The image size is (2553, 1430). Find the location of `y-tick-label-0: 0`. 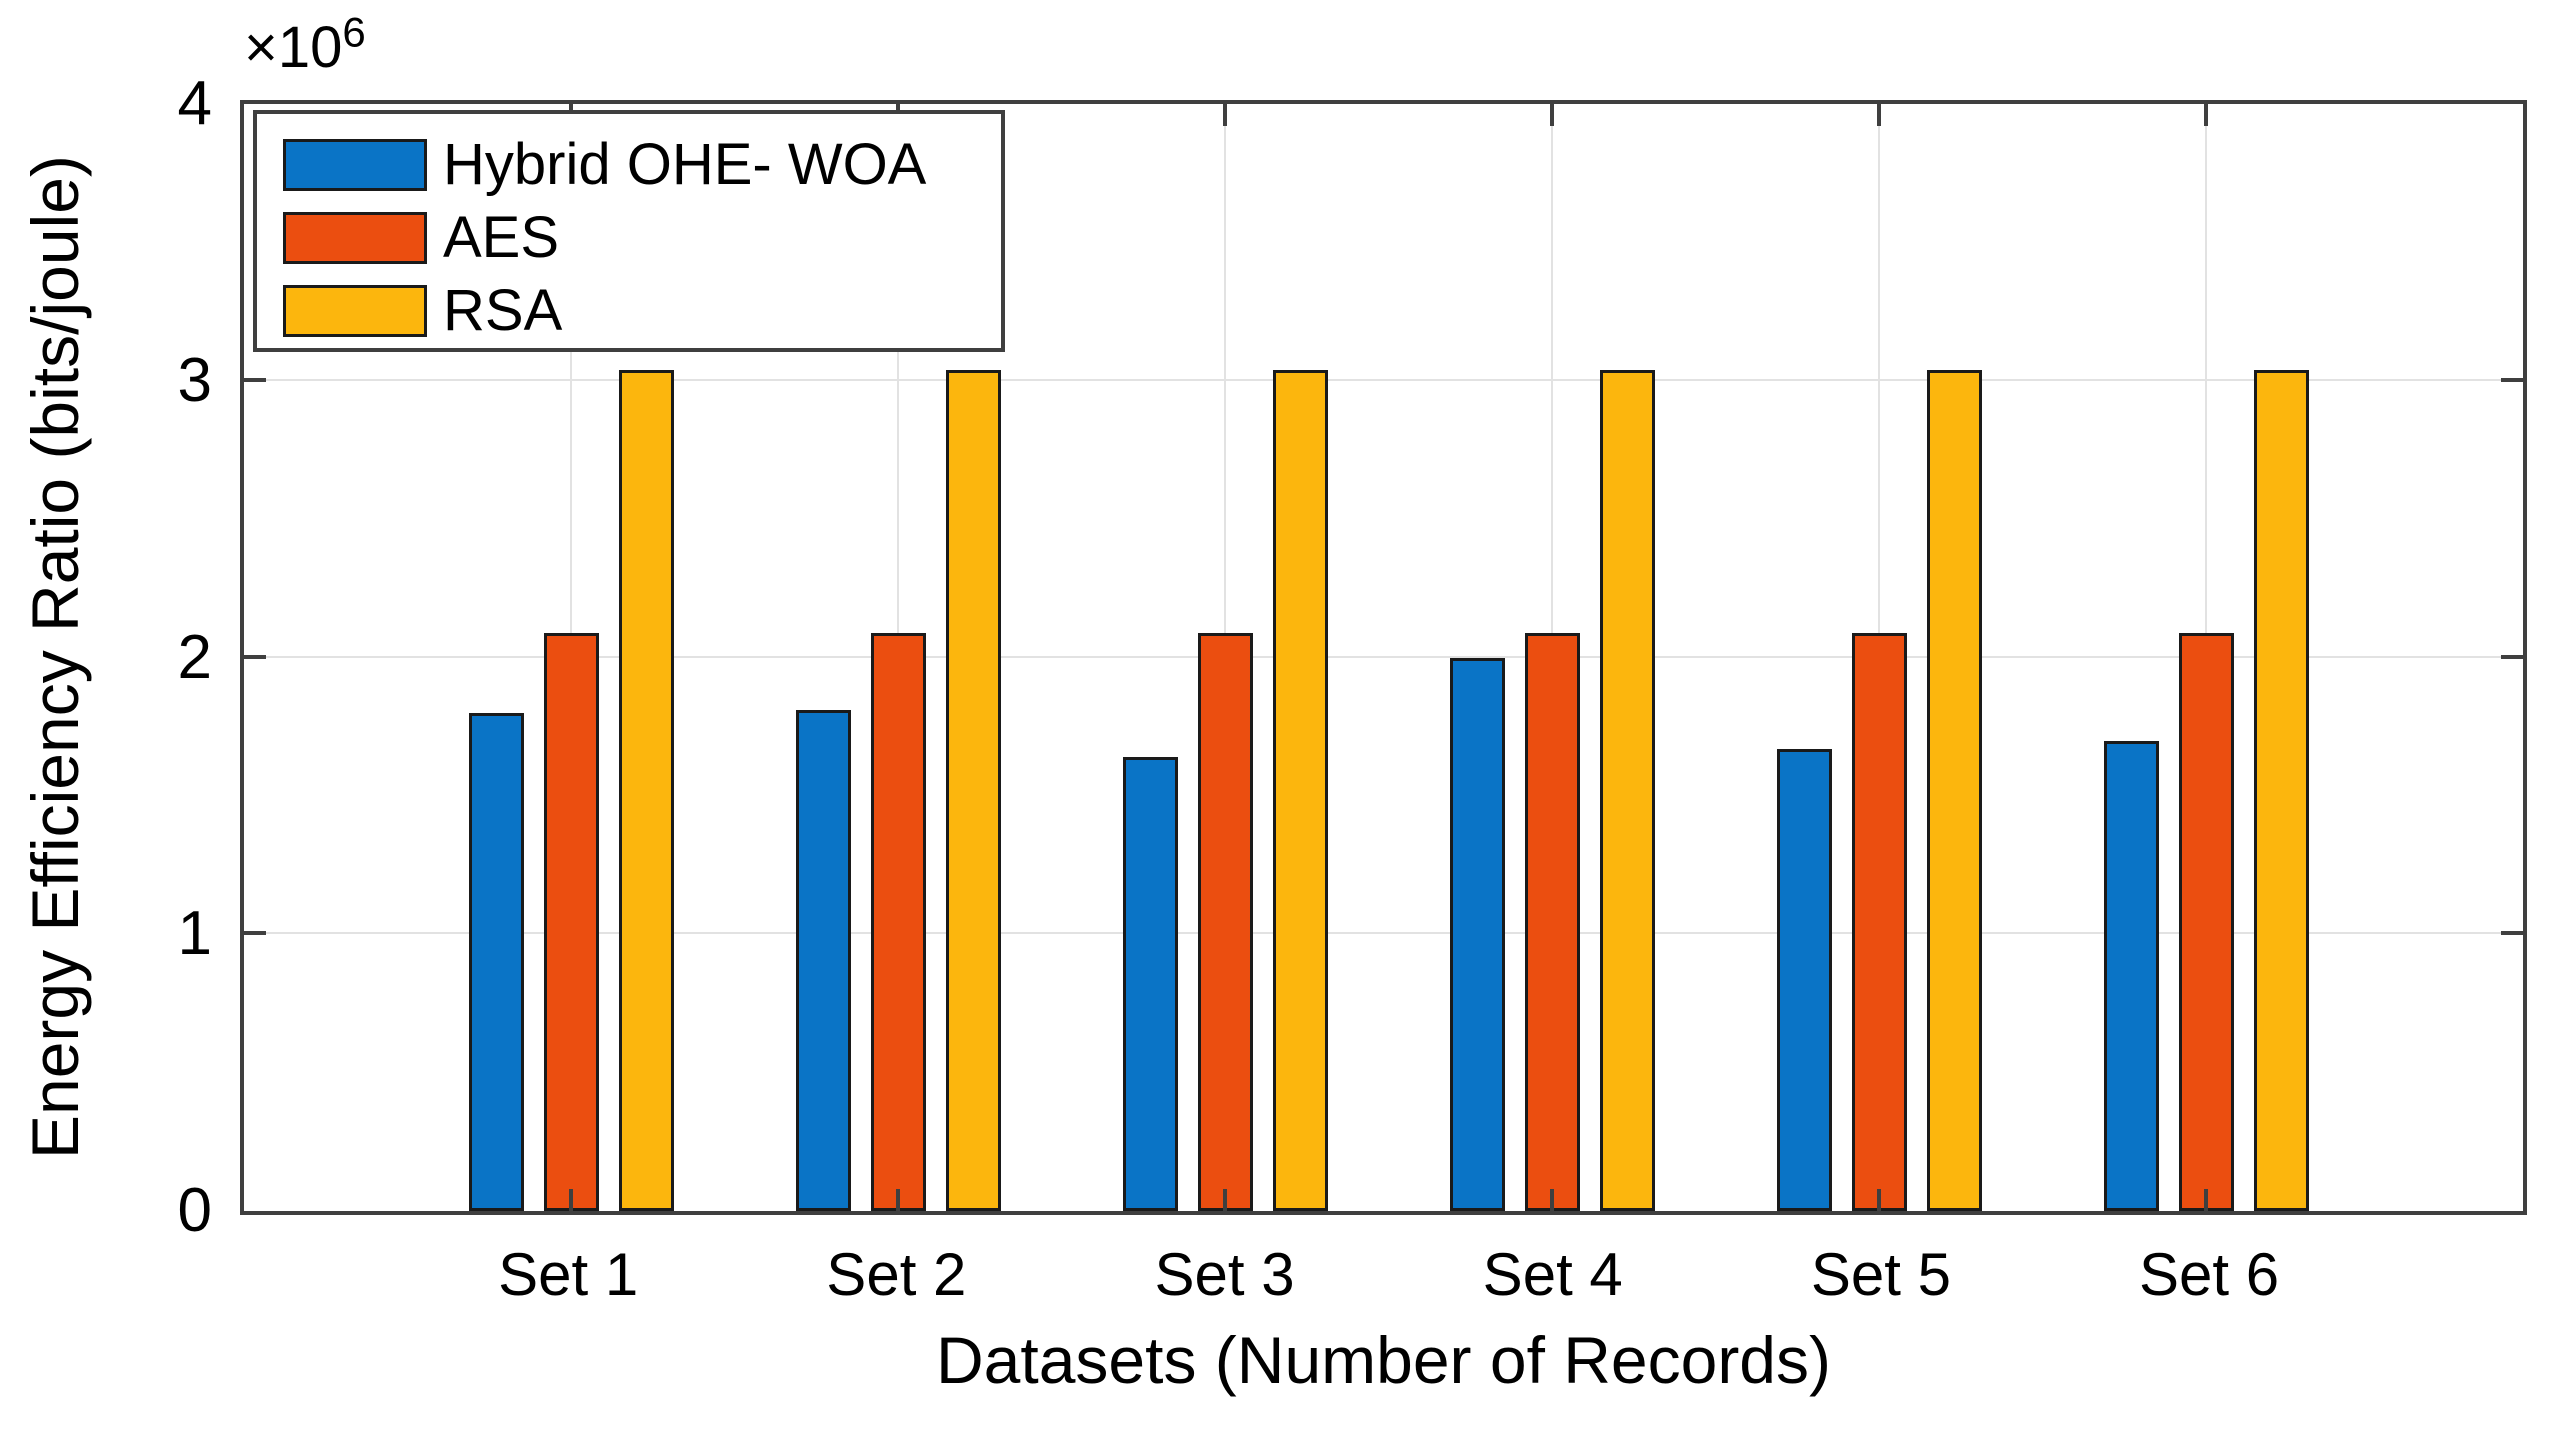

y-tick-label-0: 0 is located at coordinates (194, 1210).